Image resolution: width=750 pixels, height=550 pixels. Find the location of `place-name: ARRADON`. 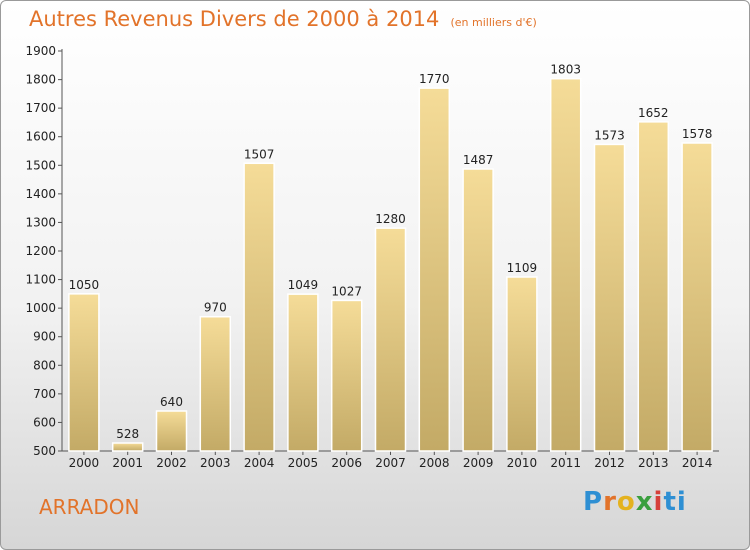

place-name: ARRADON is located at coordinates (89, 507).